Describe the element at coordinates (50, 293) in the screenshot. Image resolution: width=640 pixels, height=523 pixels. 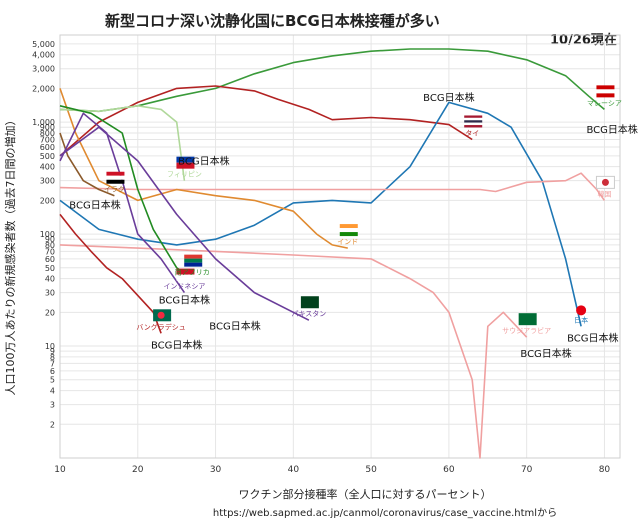
I see `y-tick-label: 30` at that location.